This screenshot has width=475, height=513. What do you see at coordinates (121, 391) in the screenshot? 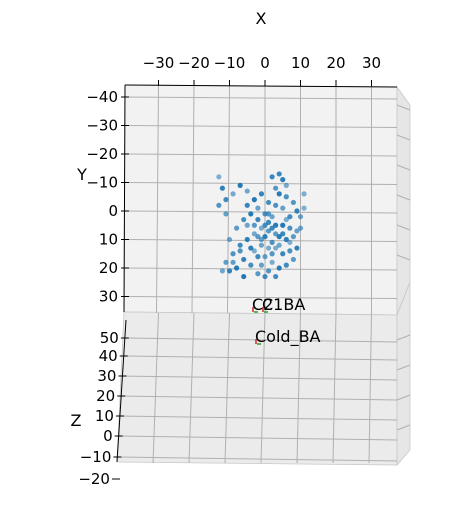
I see `z-axis-line` at bounding box center [121, 391].